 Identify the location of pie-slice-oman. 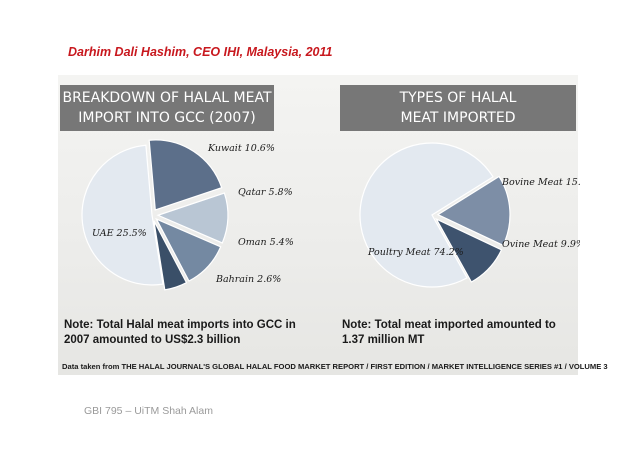
(188, 249).